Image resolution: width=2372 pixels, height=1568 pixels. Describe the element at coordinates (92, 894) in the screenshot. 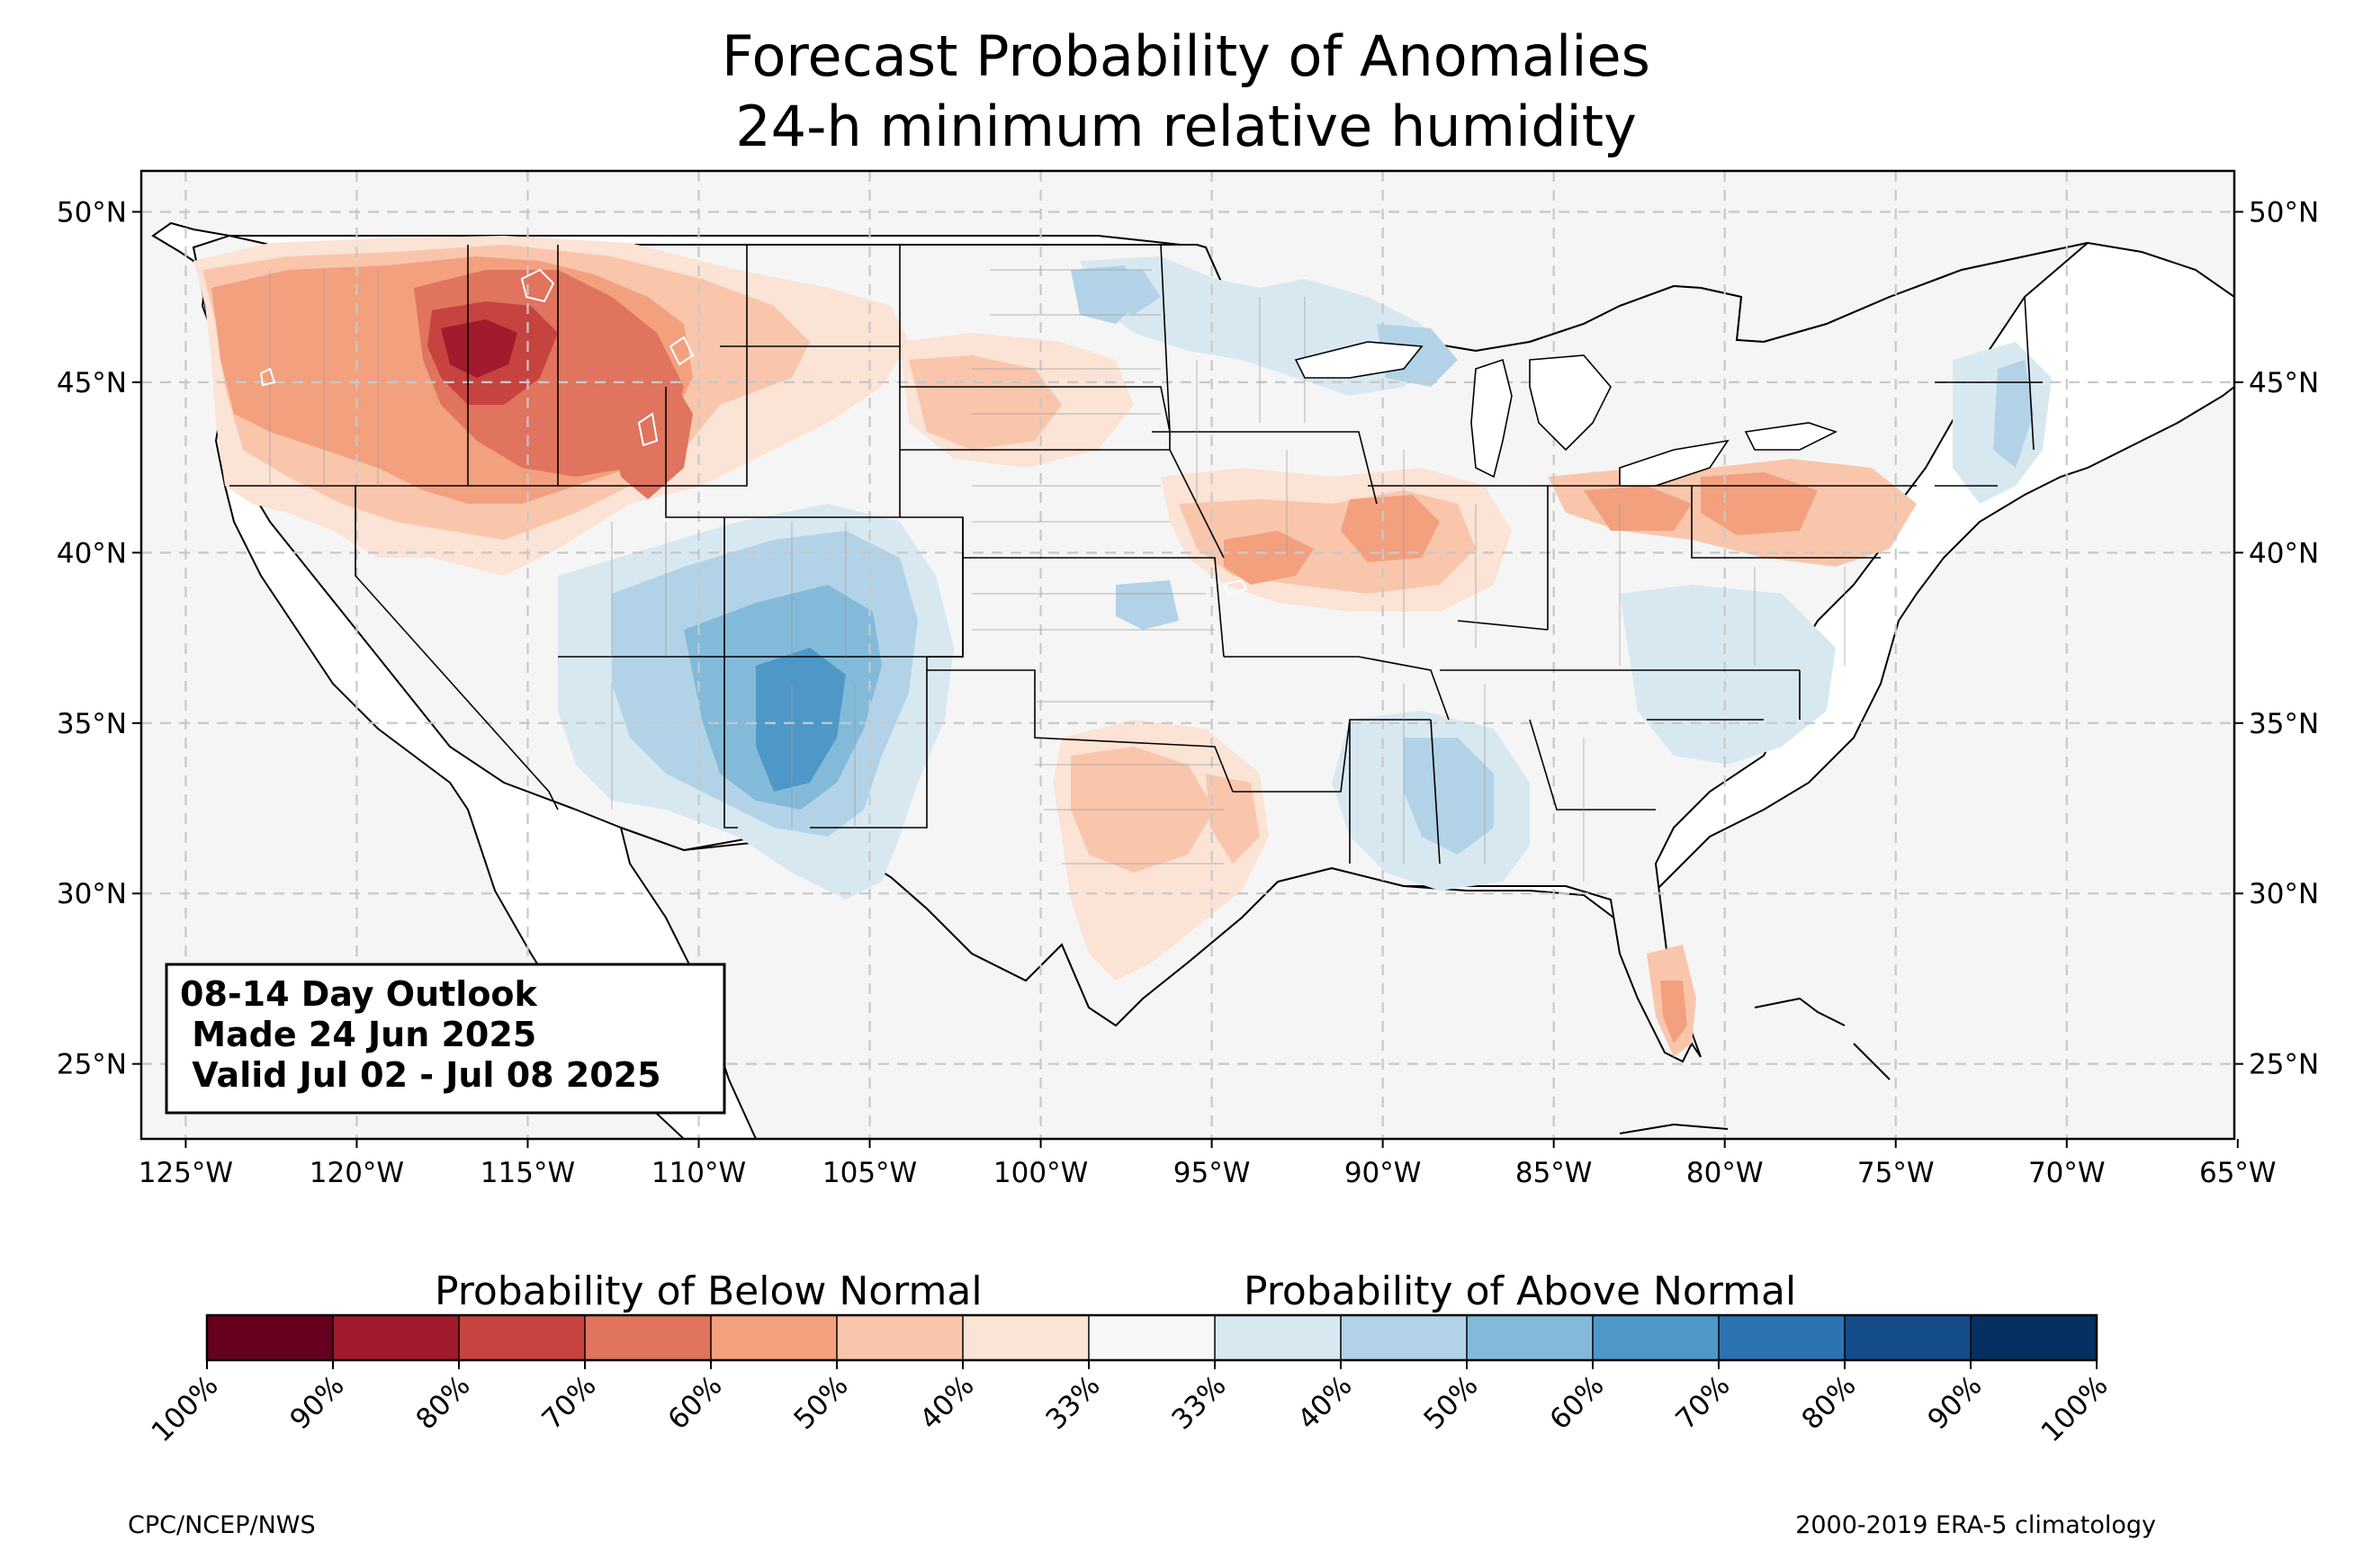

I see `lat-tick-label-left: 30°N` at that location.